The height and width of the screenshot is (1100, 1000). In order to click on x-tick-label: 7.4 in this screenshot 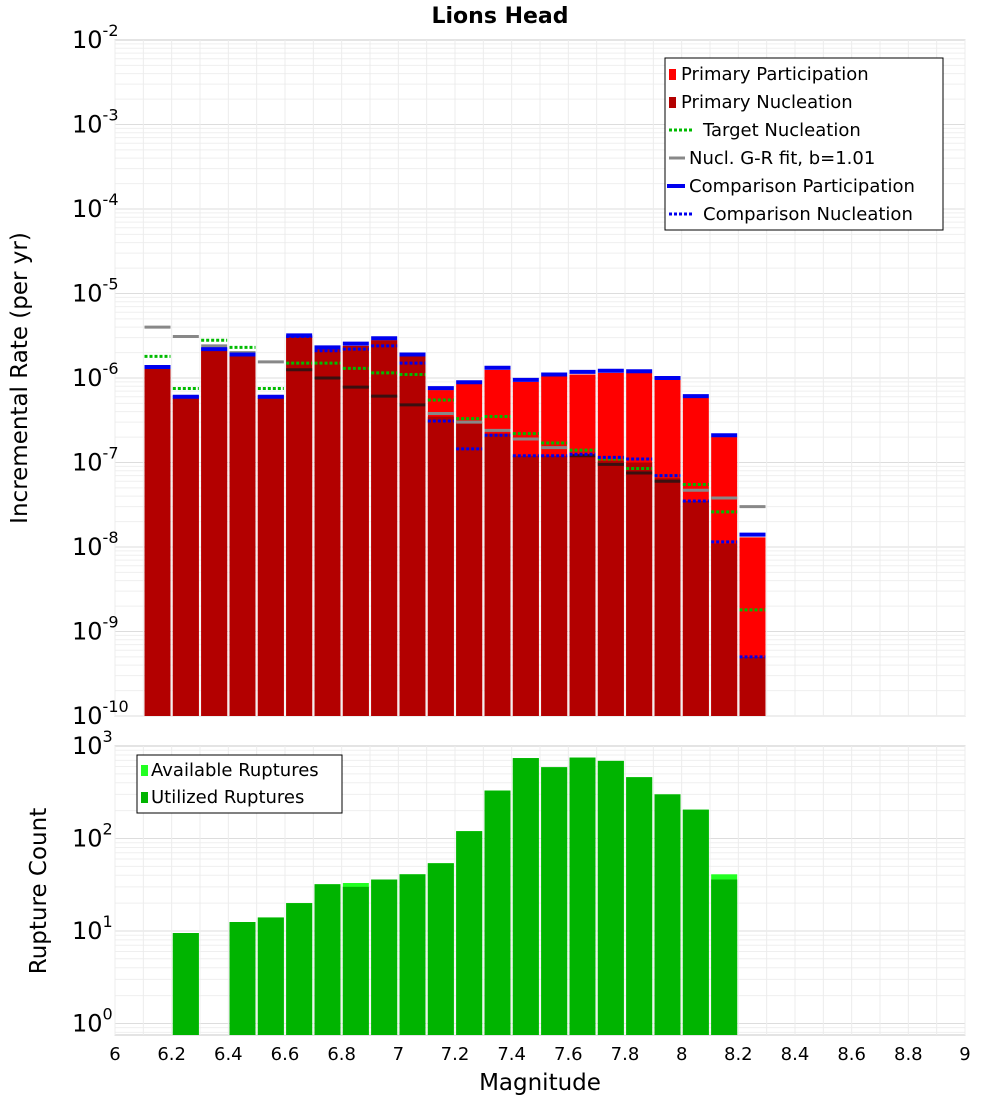, I will do `click(511, 1054)`.